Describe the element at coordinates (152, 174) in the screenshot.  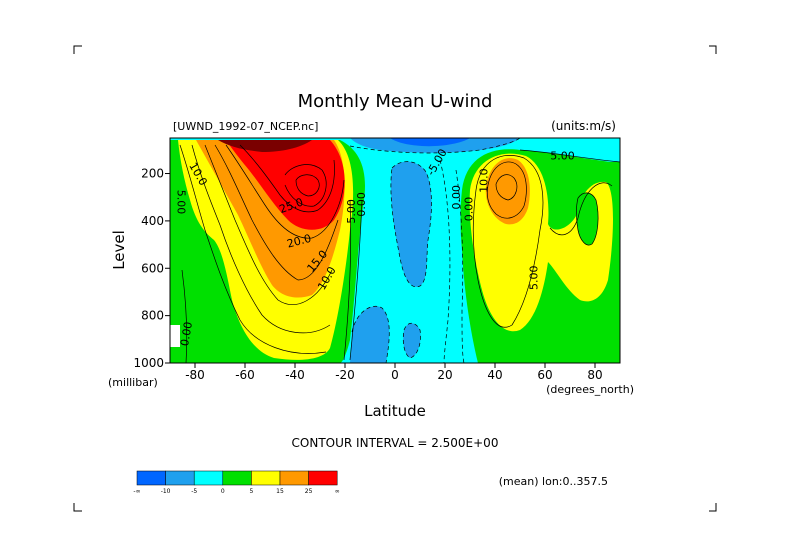
I see `y-tick-label: 200` at that location.